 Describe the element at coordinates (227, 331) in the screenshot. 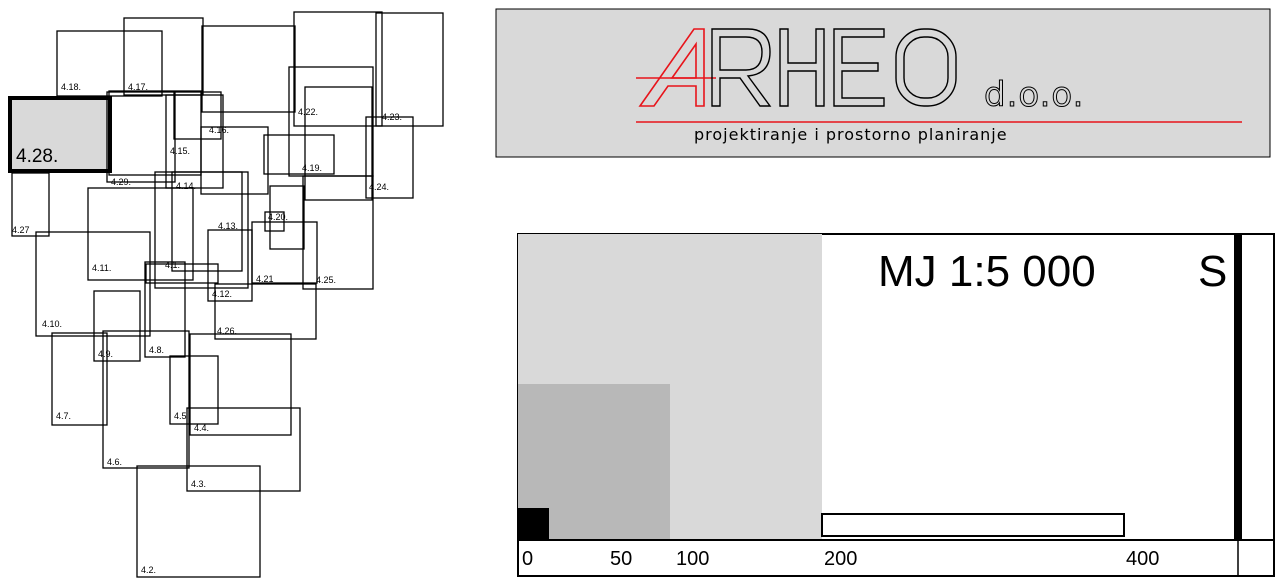

I see `sheet-label: 4.26.` at that location.